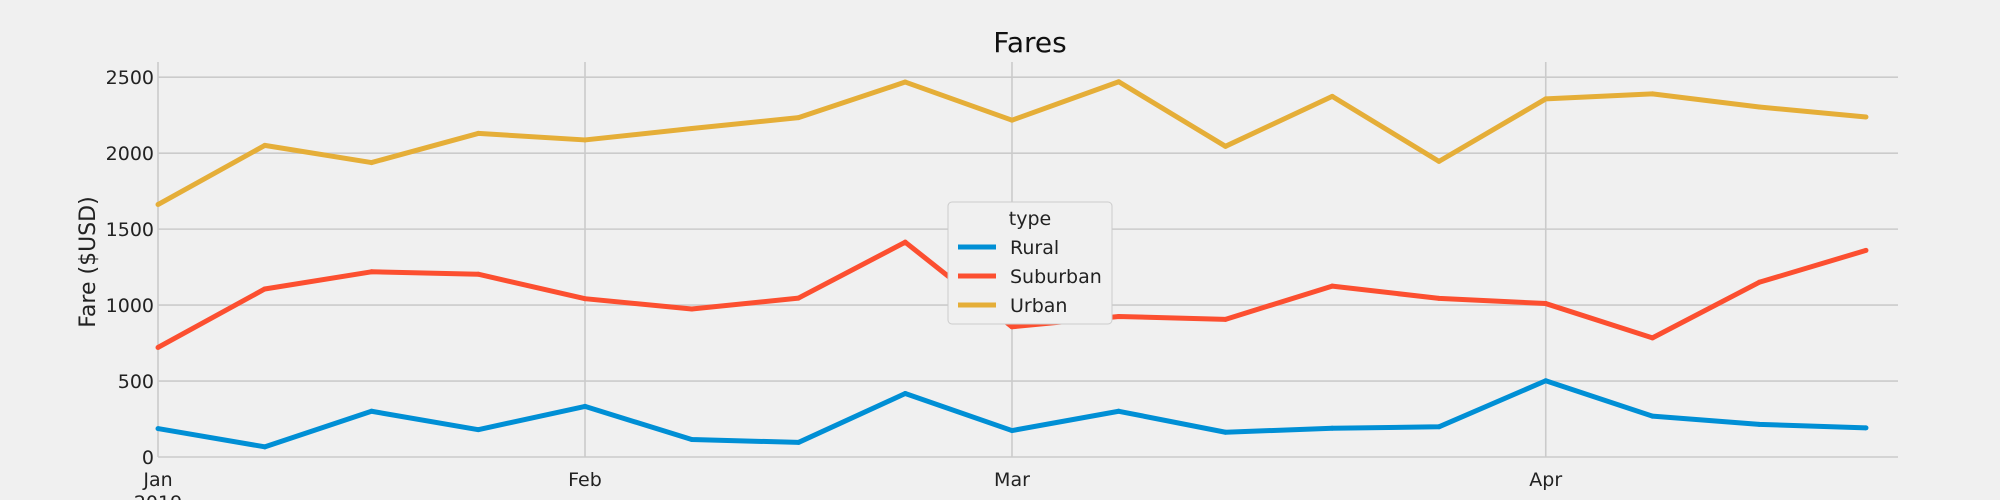 The height and width of the screenshot is (500, 2000). I want to click on legend-title: type, so click(1030, 219).